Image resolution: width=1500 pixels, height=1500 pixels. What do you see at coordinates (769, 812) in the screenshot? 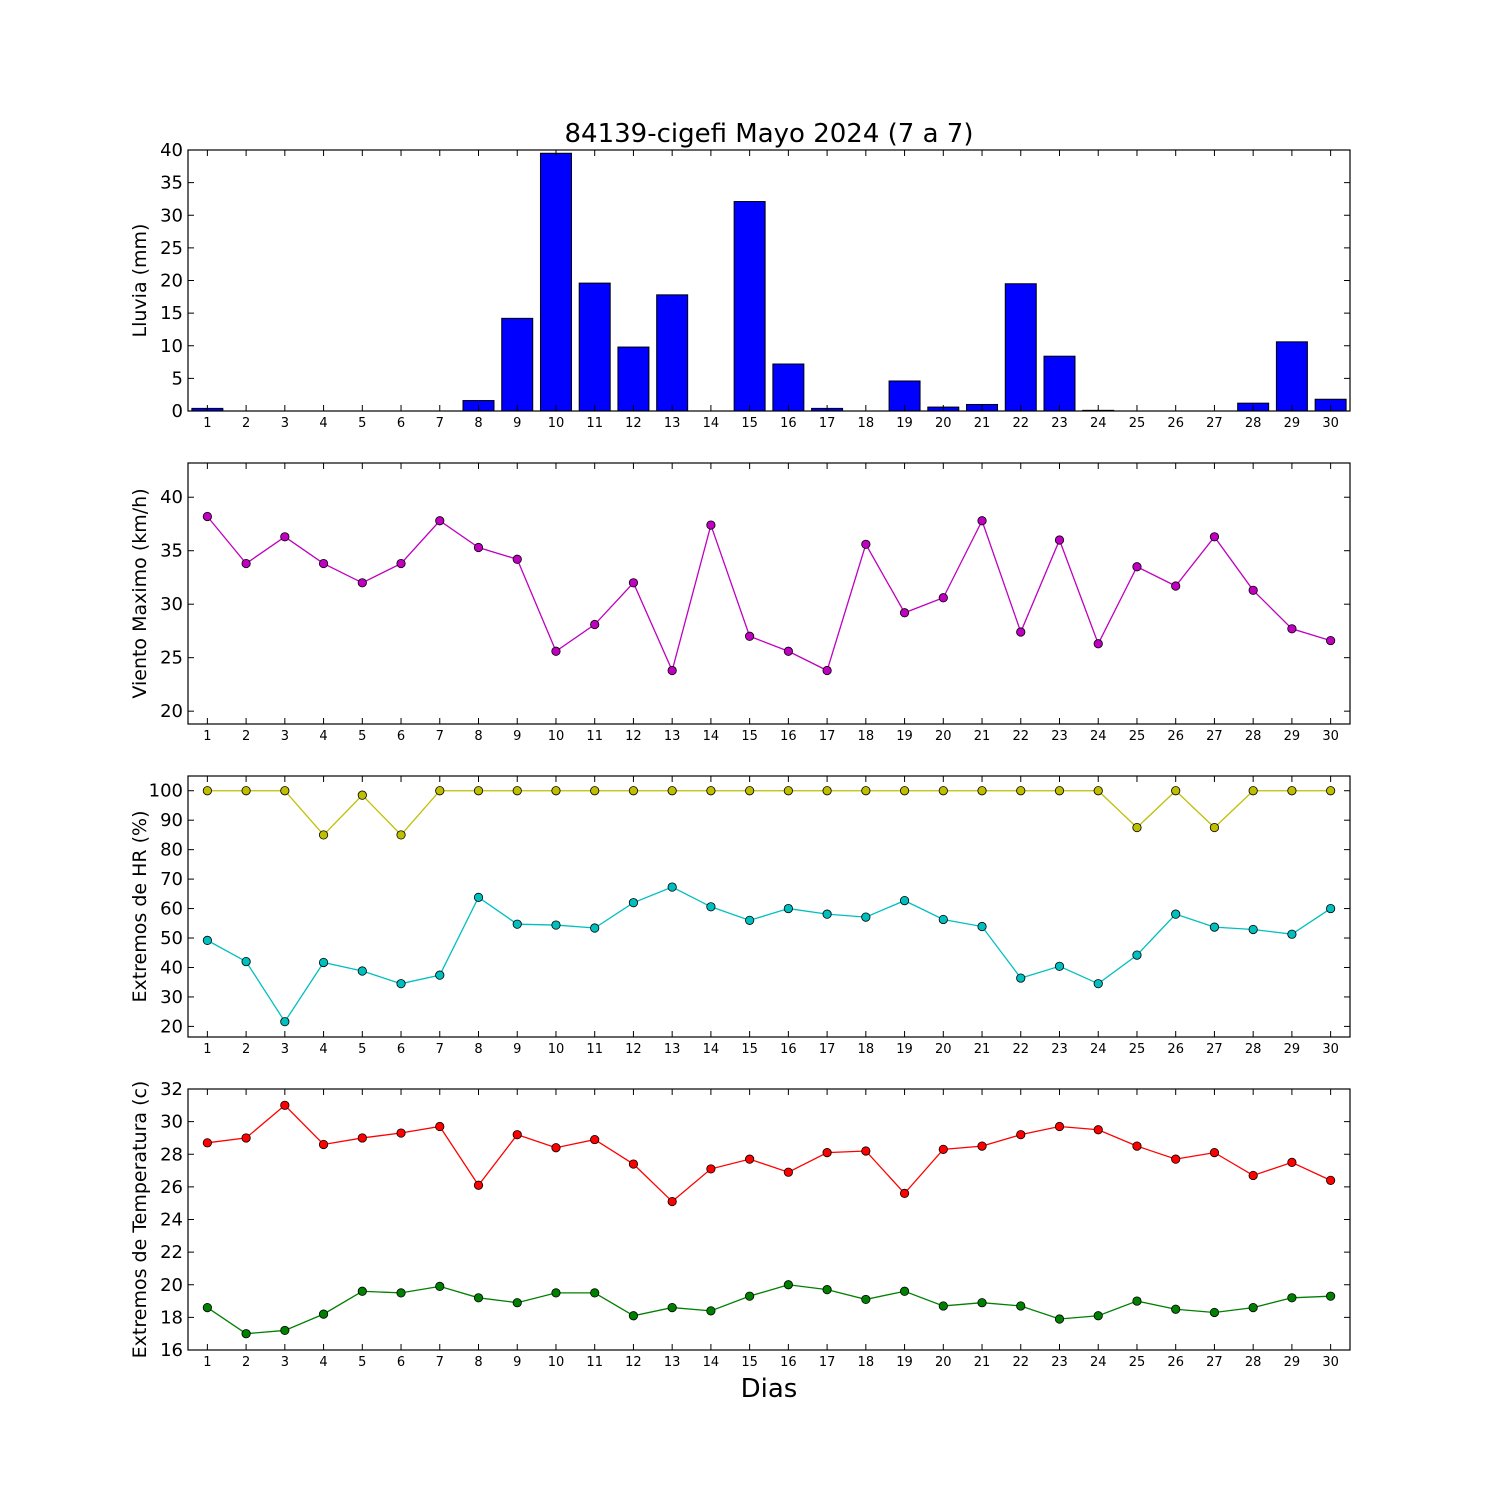
I see `hr-series-0-line` at bounding box center [769, 812].